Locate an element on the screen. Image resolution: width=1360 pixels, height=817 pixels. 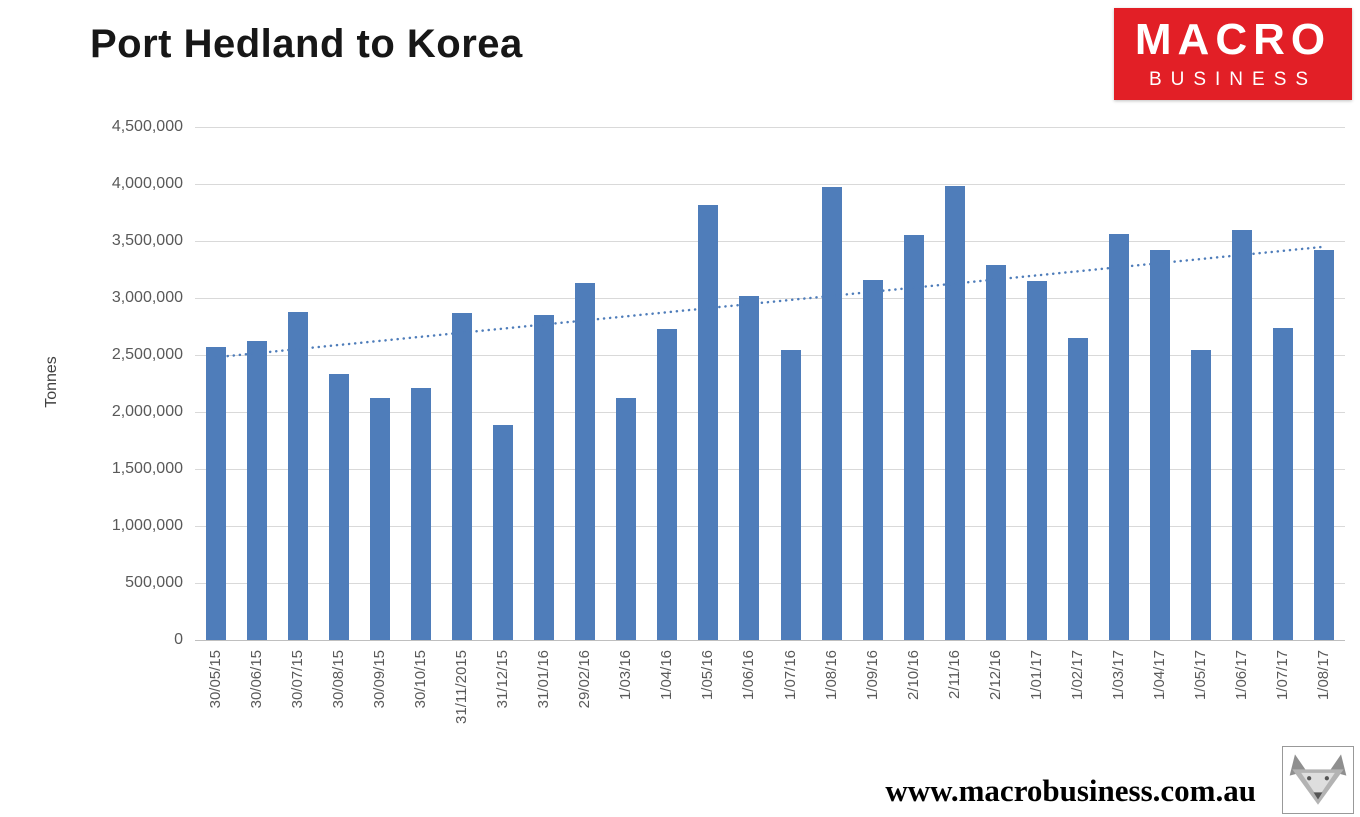
x-tick-label: 30/10/15 is located at coordinates (420, 679).